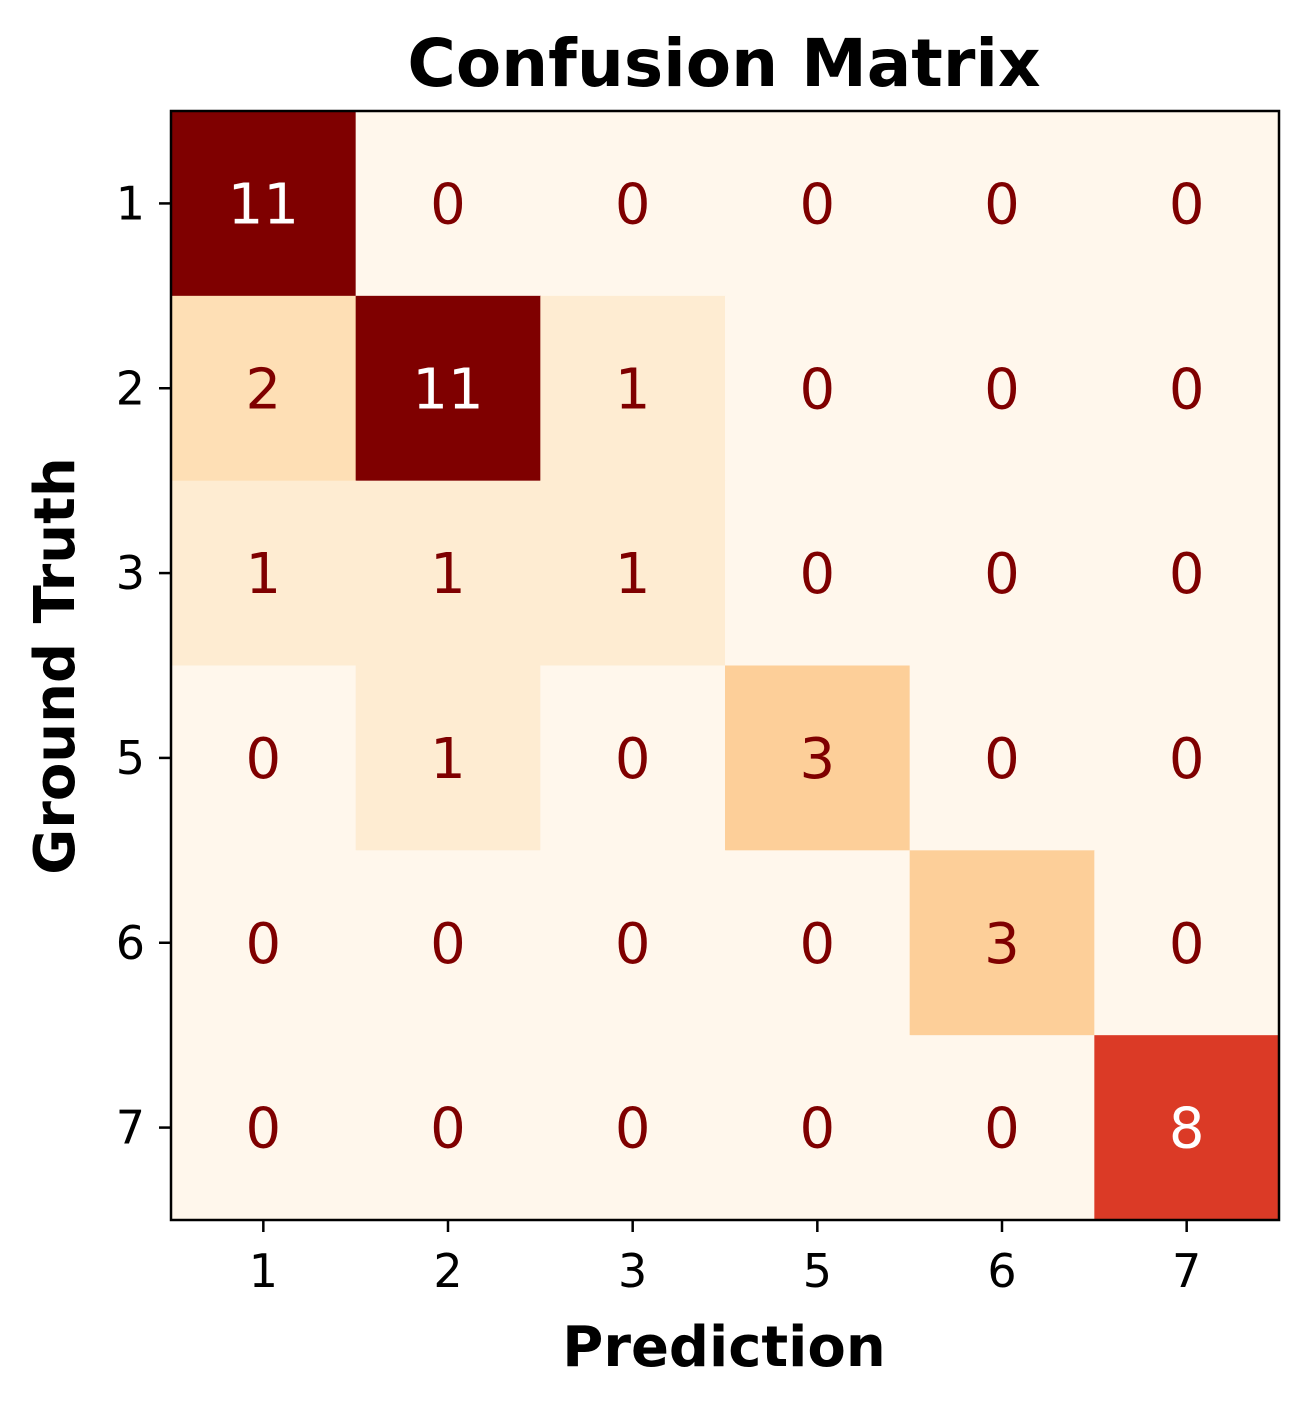 The width and height of the screenshot is (1309, 1408). I want to click on heatmap-cell-r3-c1, so click(264, 573).